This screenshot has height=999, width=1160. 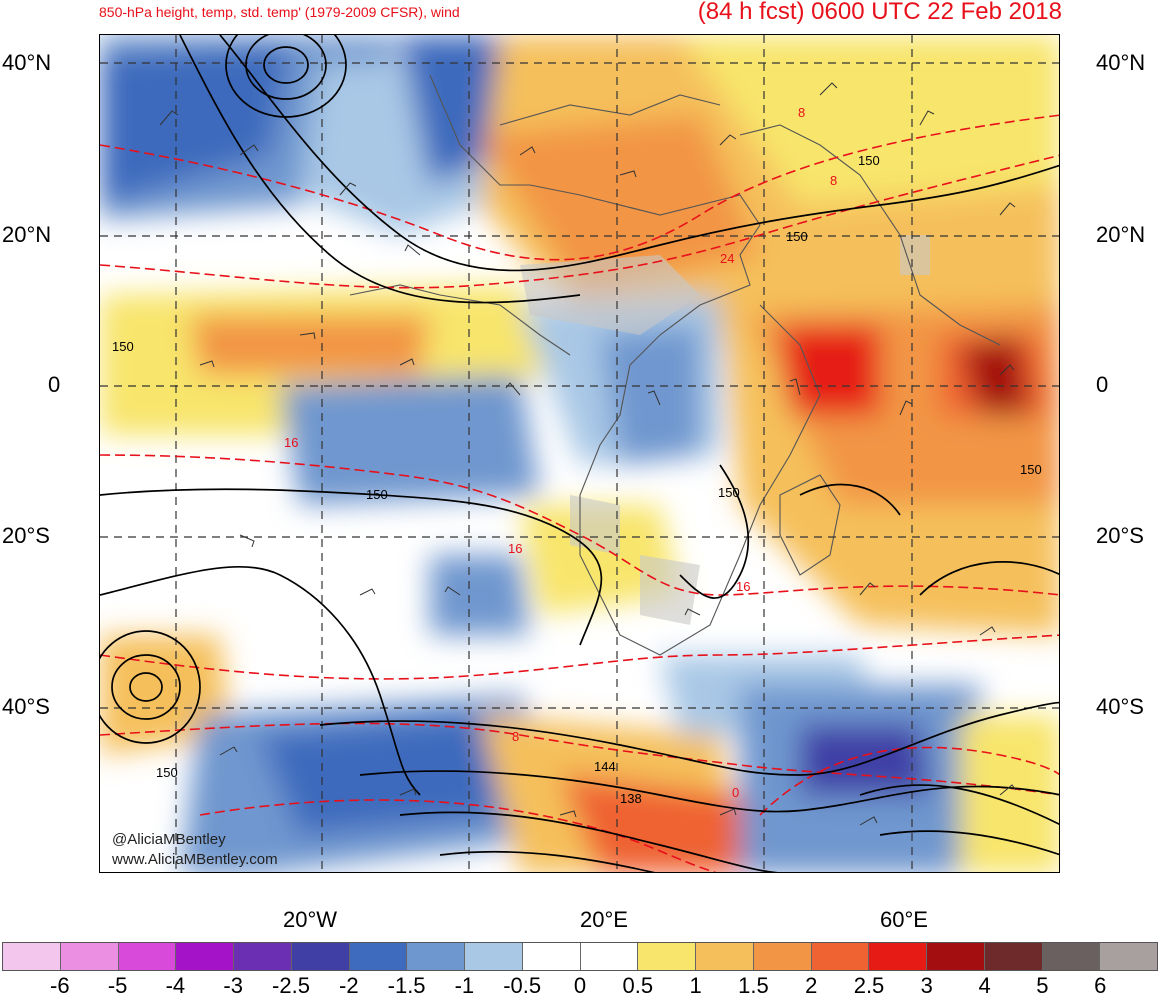 What do you see at coordinates (904, 919) in the screenshot?
I see `lon-label-60e: 60°E` at bounding box center [904, 919].